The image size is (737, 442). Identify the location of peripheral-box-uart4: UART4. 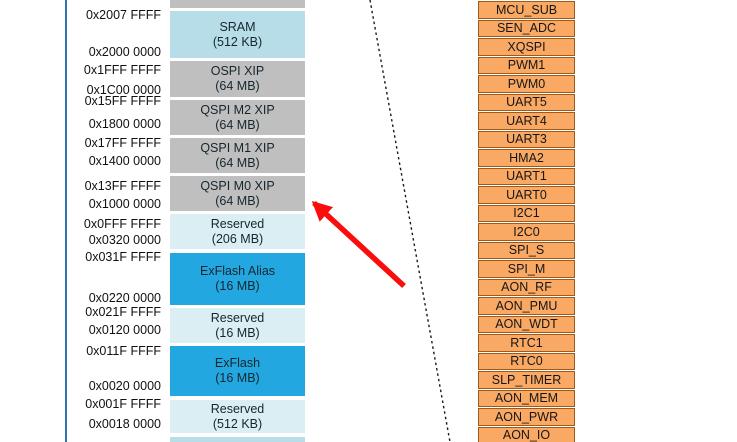
(526, 121).